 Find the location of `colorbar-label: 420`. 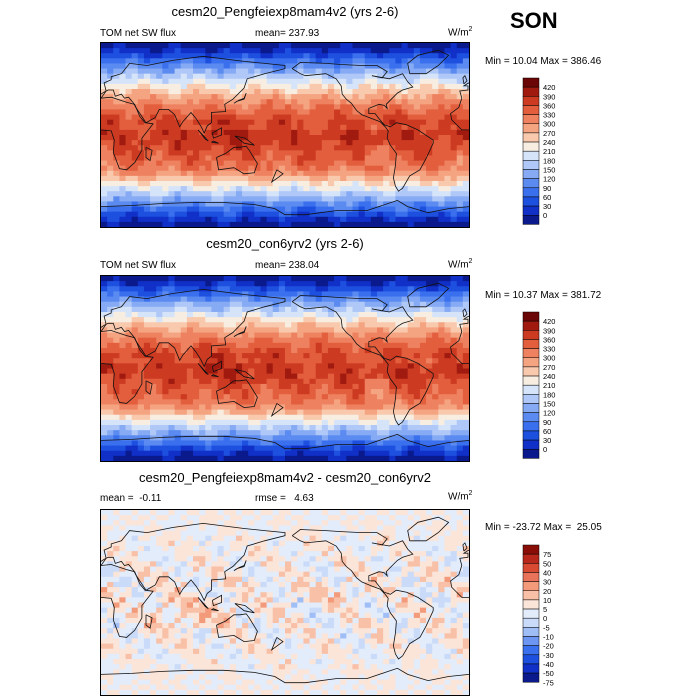

colorbar-label: 420 is located at coordinates (549, 87).